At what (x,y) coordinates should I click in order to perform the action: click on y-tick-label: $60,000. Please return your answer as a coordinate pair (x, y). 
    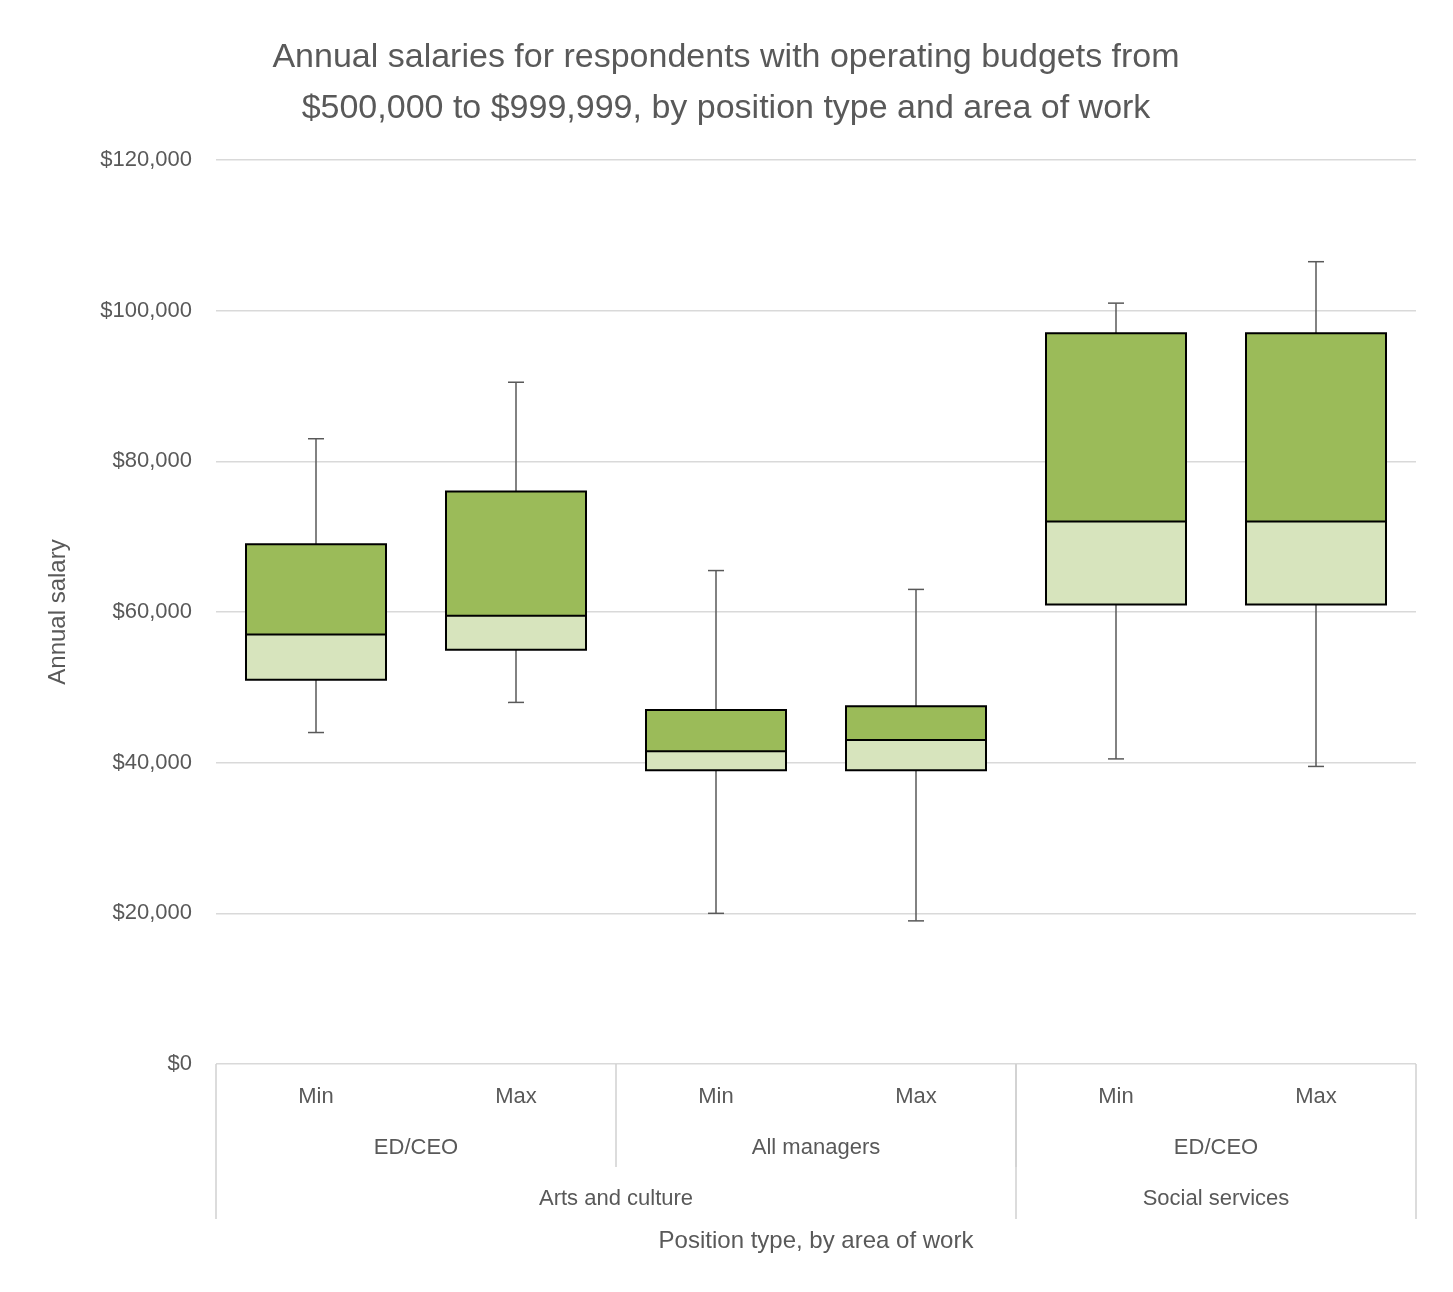
    Looking at the image, I should click on (152, 611).